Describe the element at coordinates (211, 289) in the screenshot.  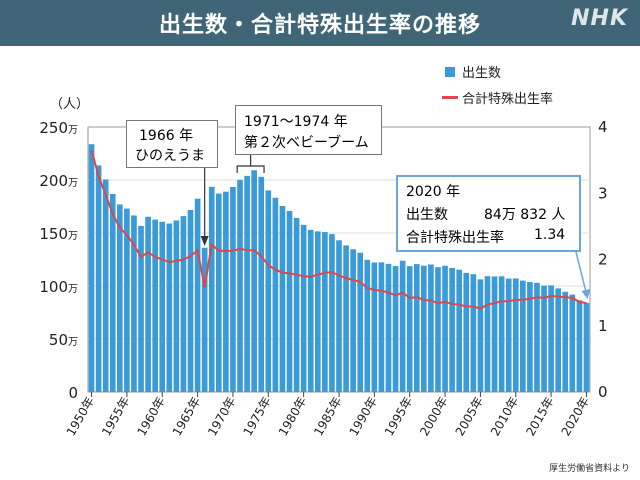
I see `bar-1967` at that location.